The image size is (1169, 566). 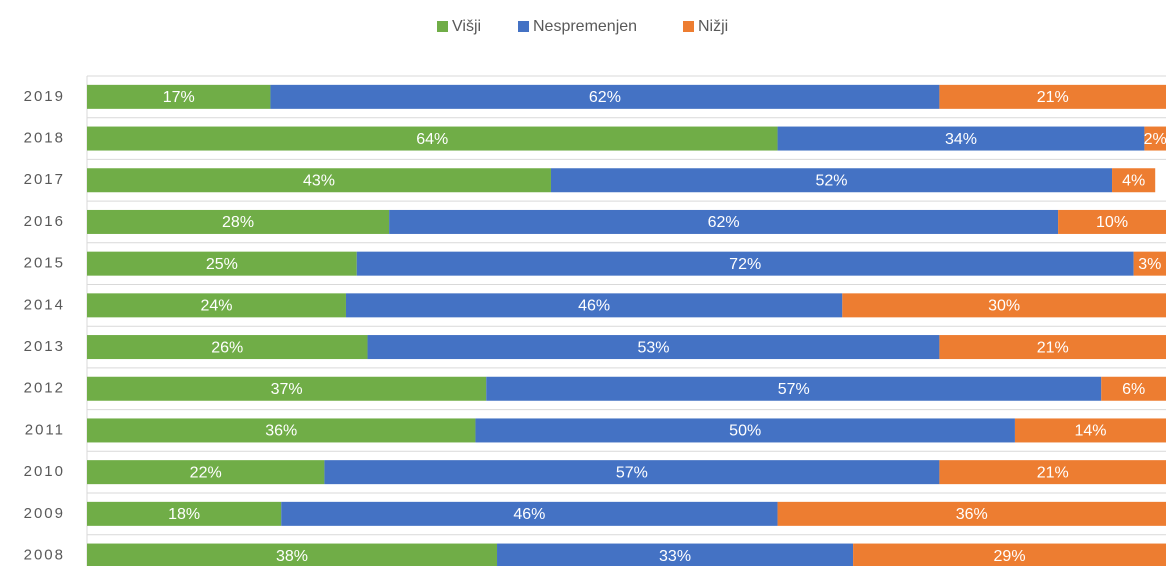 I want to click on y-tick-label: 2019, so click(x=44, y=96).